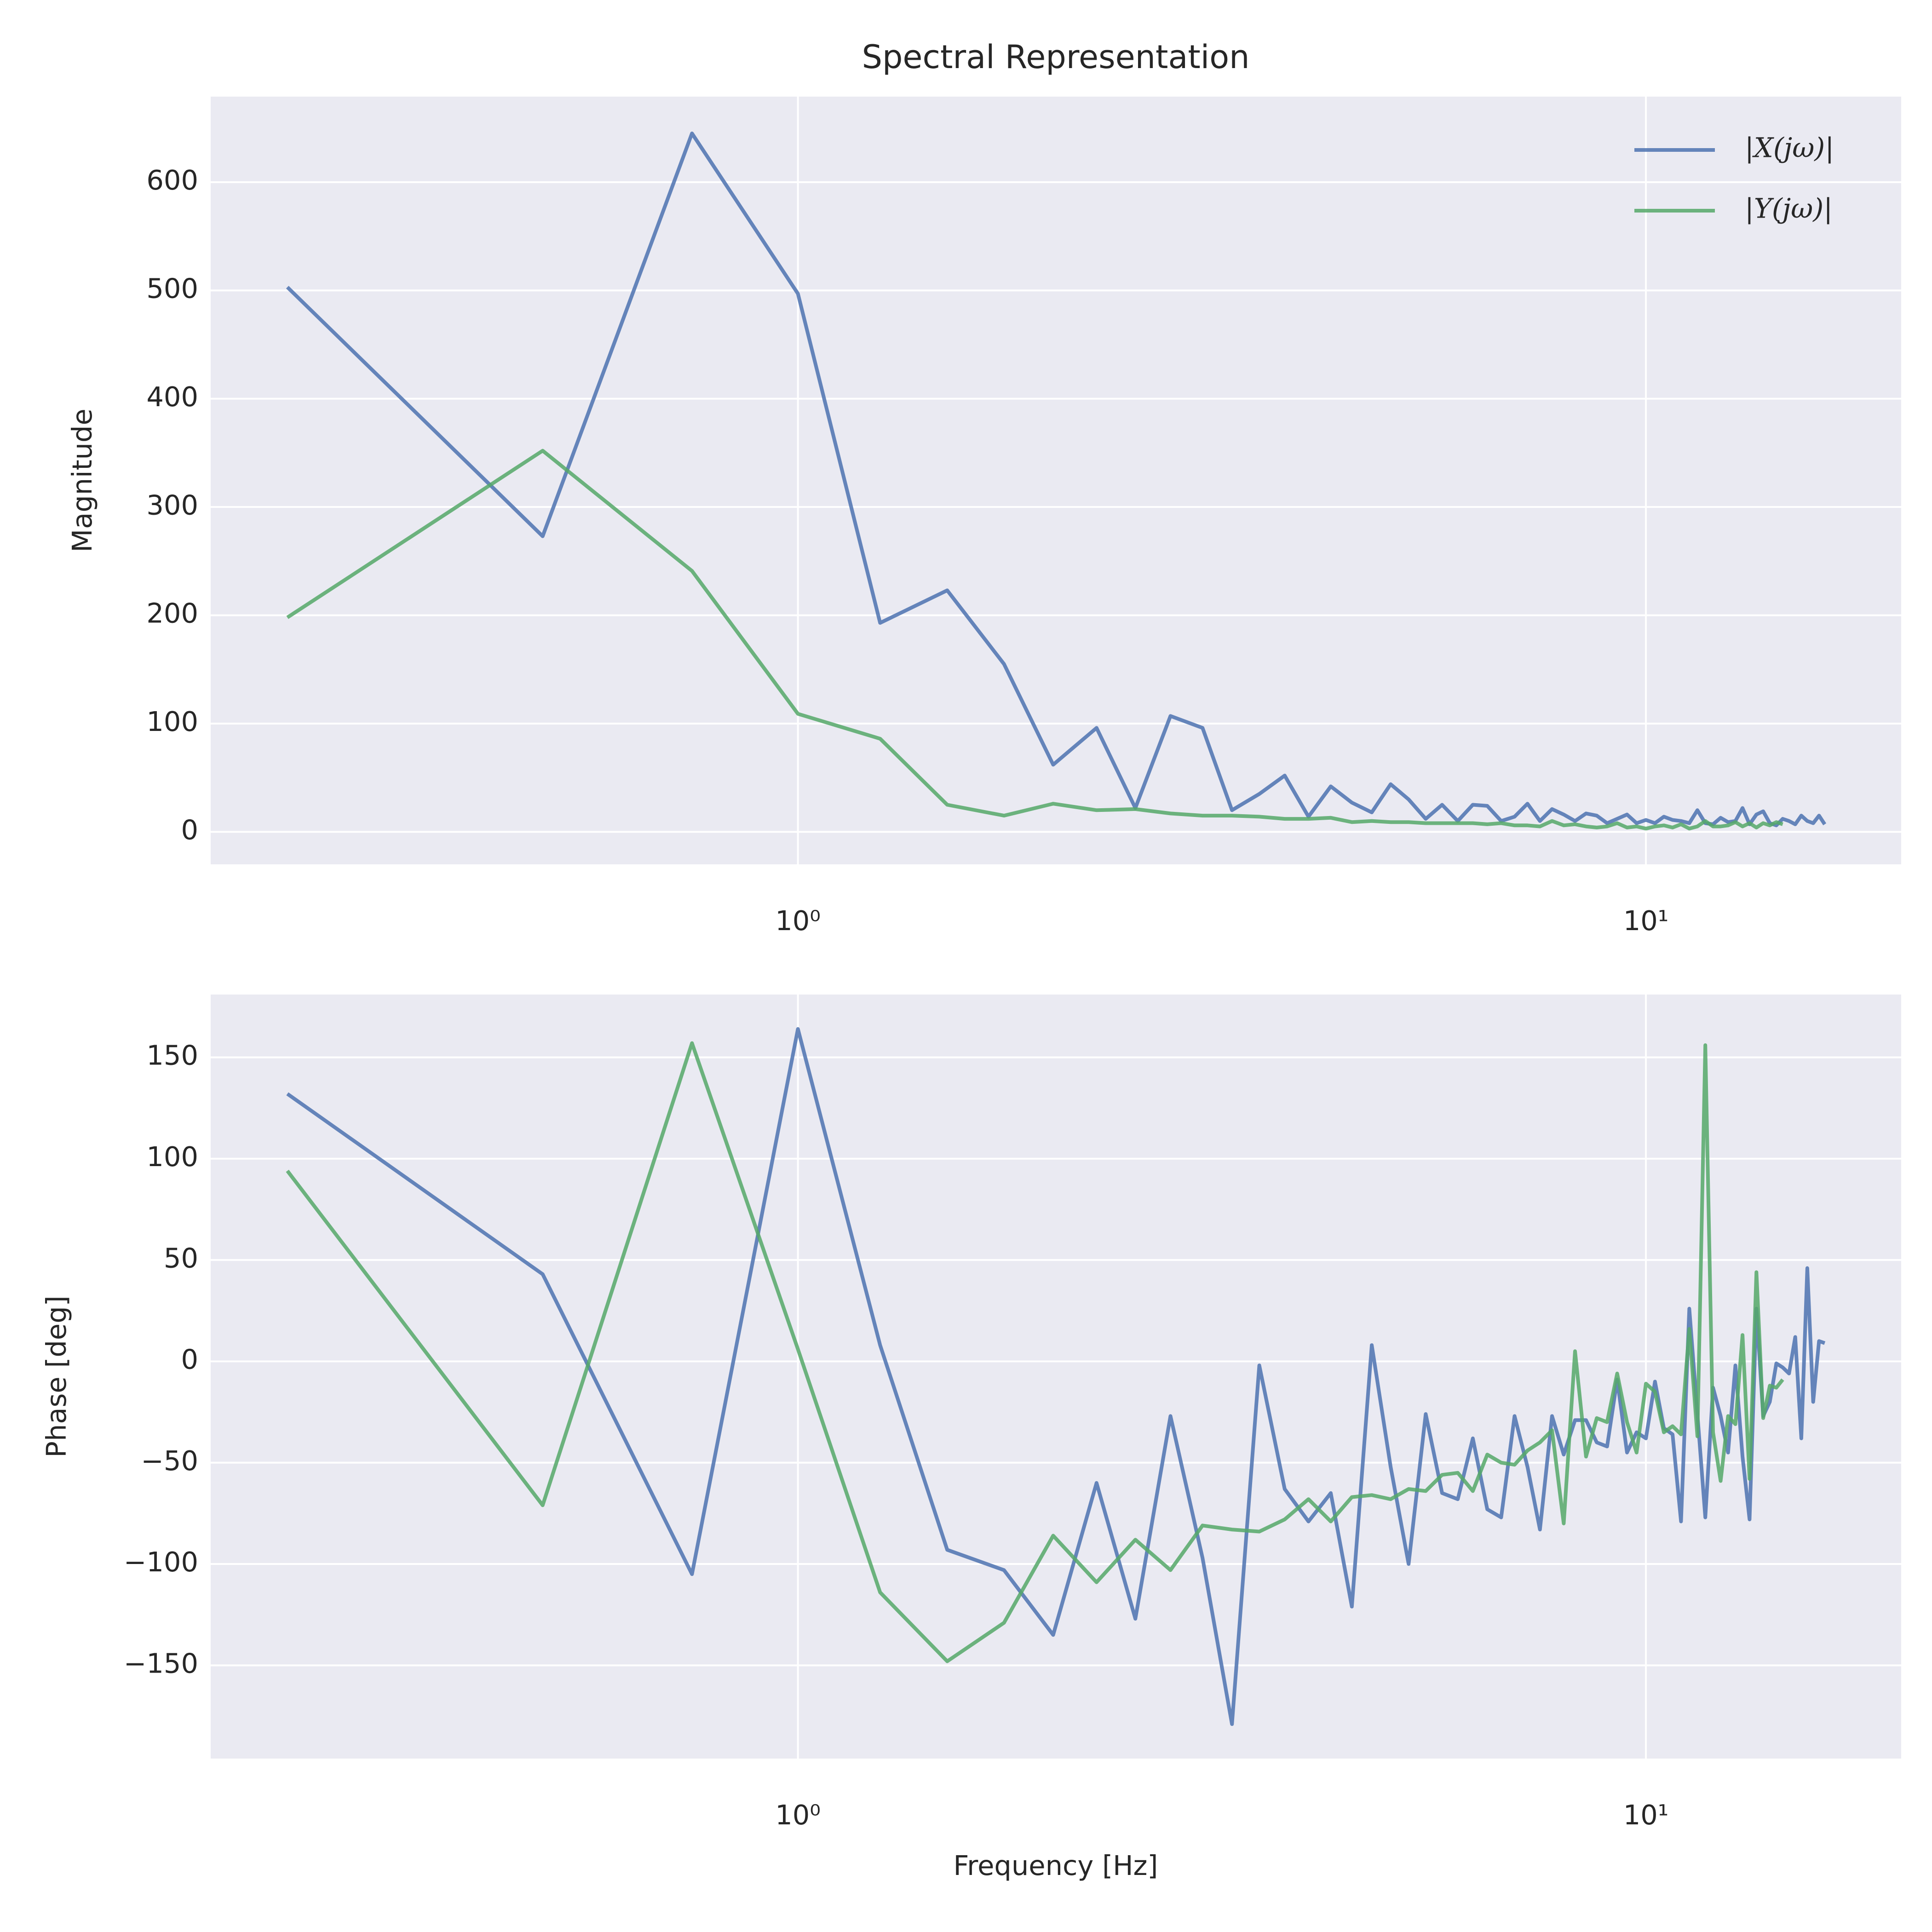 The image size is (1932, 1932). I want to click on y-tick-label: −150, so click(161, 1663).